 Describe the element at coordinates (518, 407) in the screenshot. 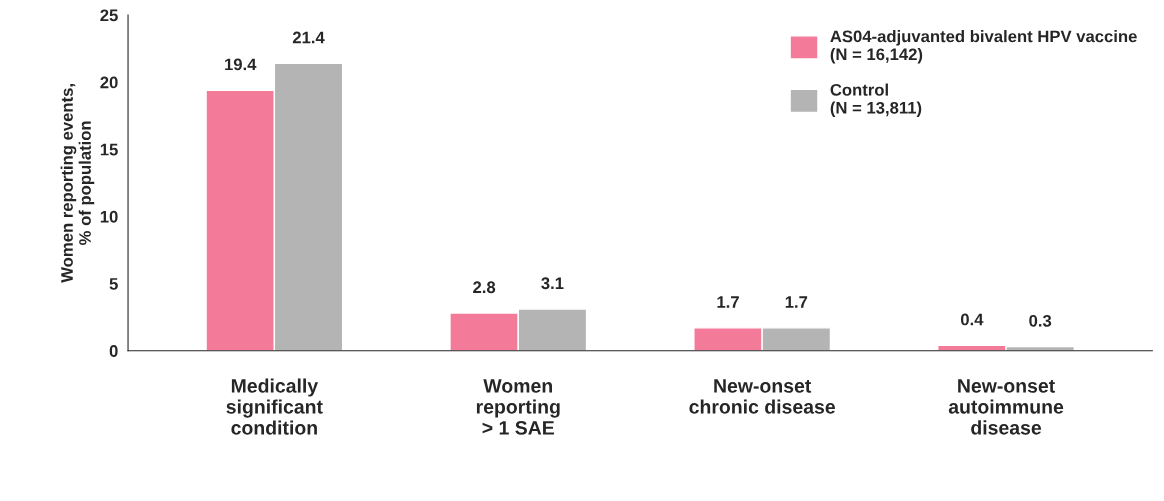

I see `x-tick-label: Women reporting > 1 SAE` at that location.